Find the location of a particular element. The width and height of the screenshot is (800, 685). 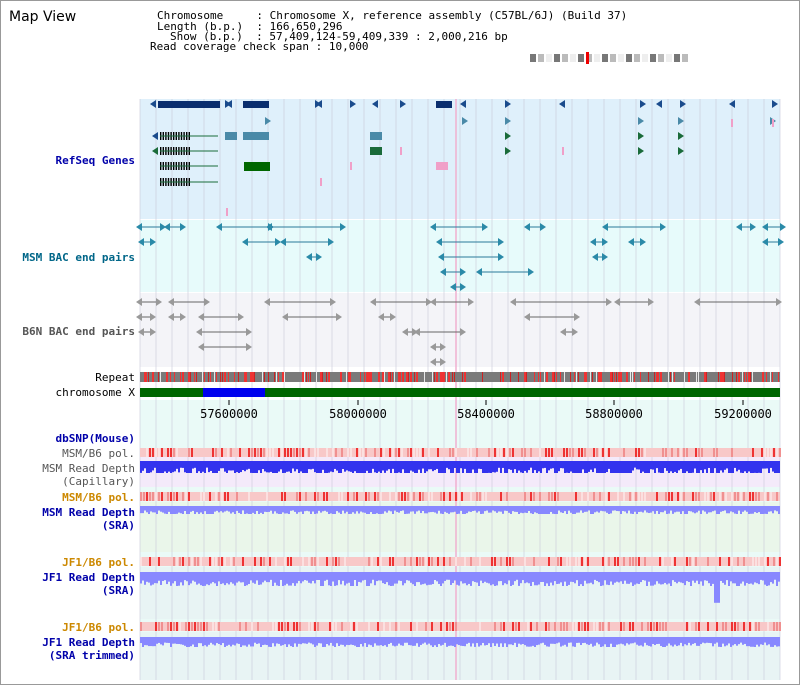

track-label-msm-bac: MSM BAC end pairs is located at coordinates (78, 257).